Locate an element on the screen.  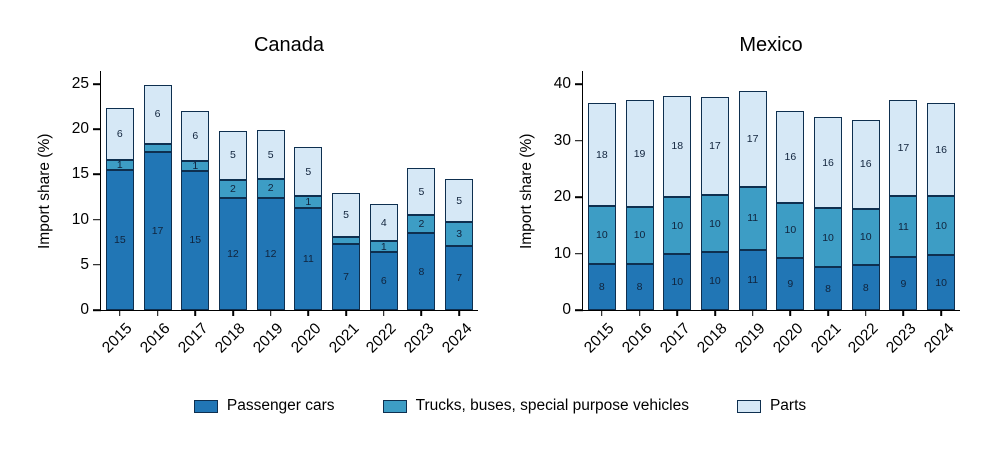
legend-item-passenger-cars: Passenger cars is located at coordinates (264, 406).